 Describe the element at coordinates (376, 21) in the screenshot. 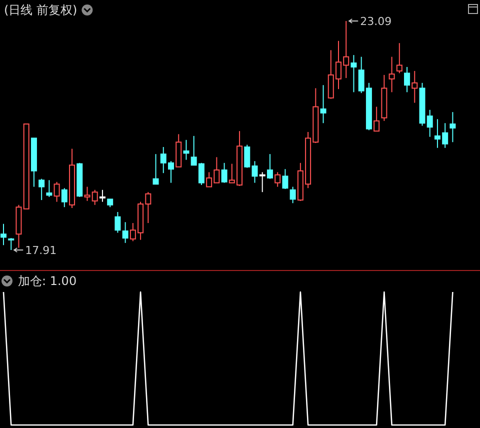

I see `annotation: 23.09` at that location.